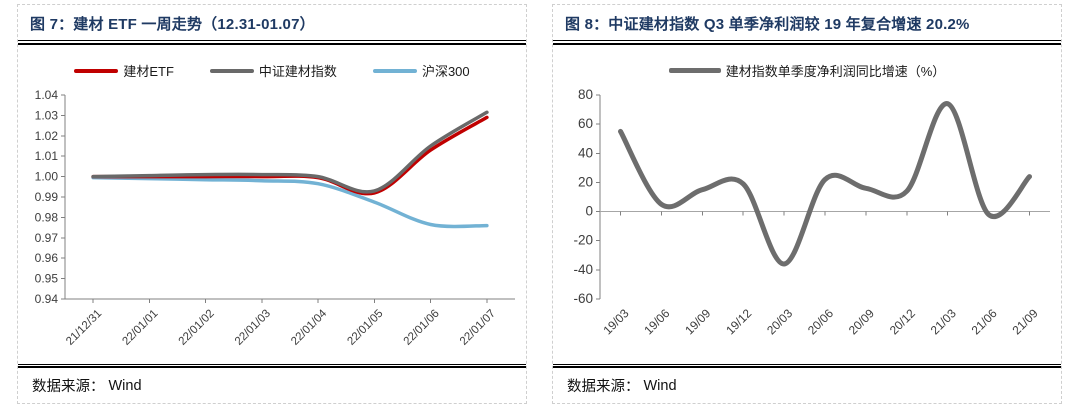 The height and width of the screenshot is (410, 1080). What do you see at coordinates (697, 321) in the screenshot?
I see `x-tick-label: 19/09` at bounding box center [697, 321].